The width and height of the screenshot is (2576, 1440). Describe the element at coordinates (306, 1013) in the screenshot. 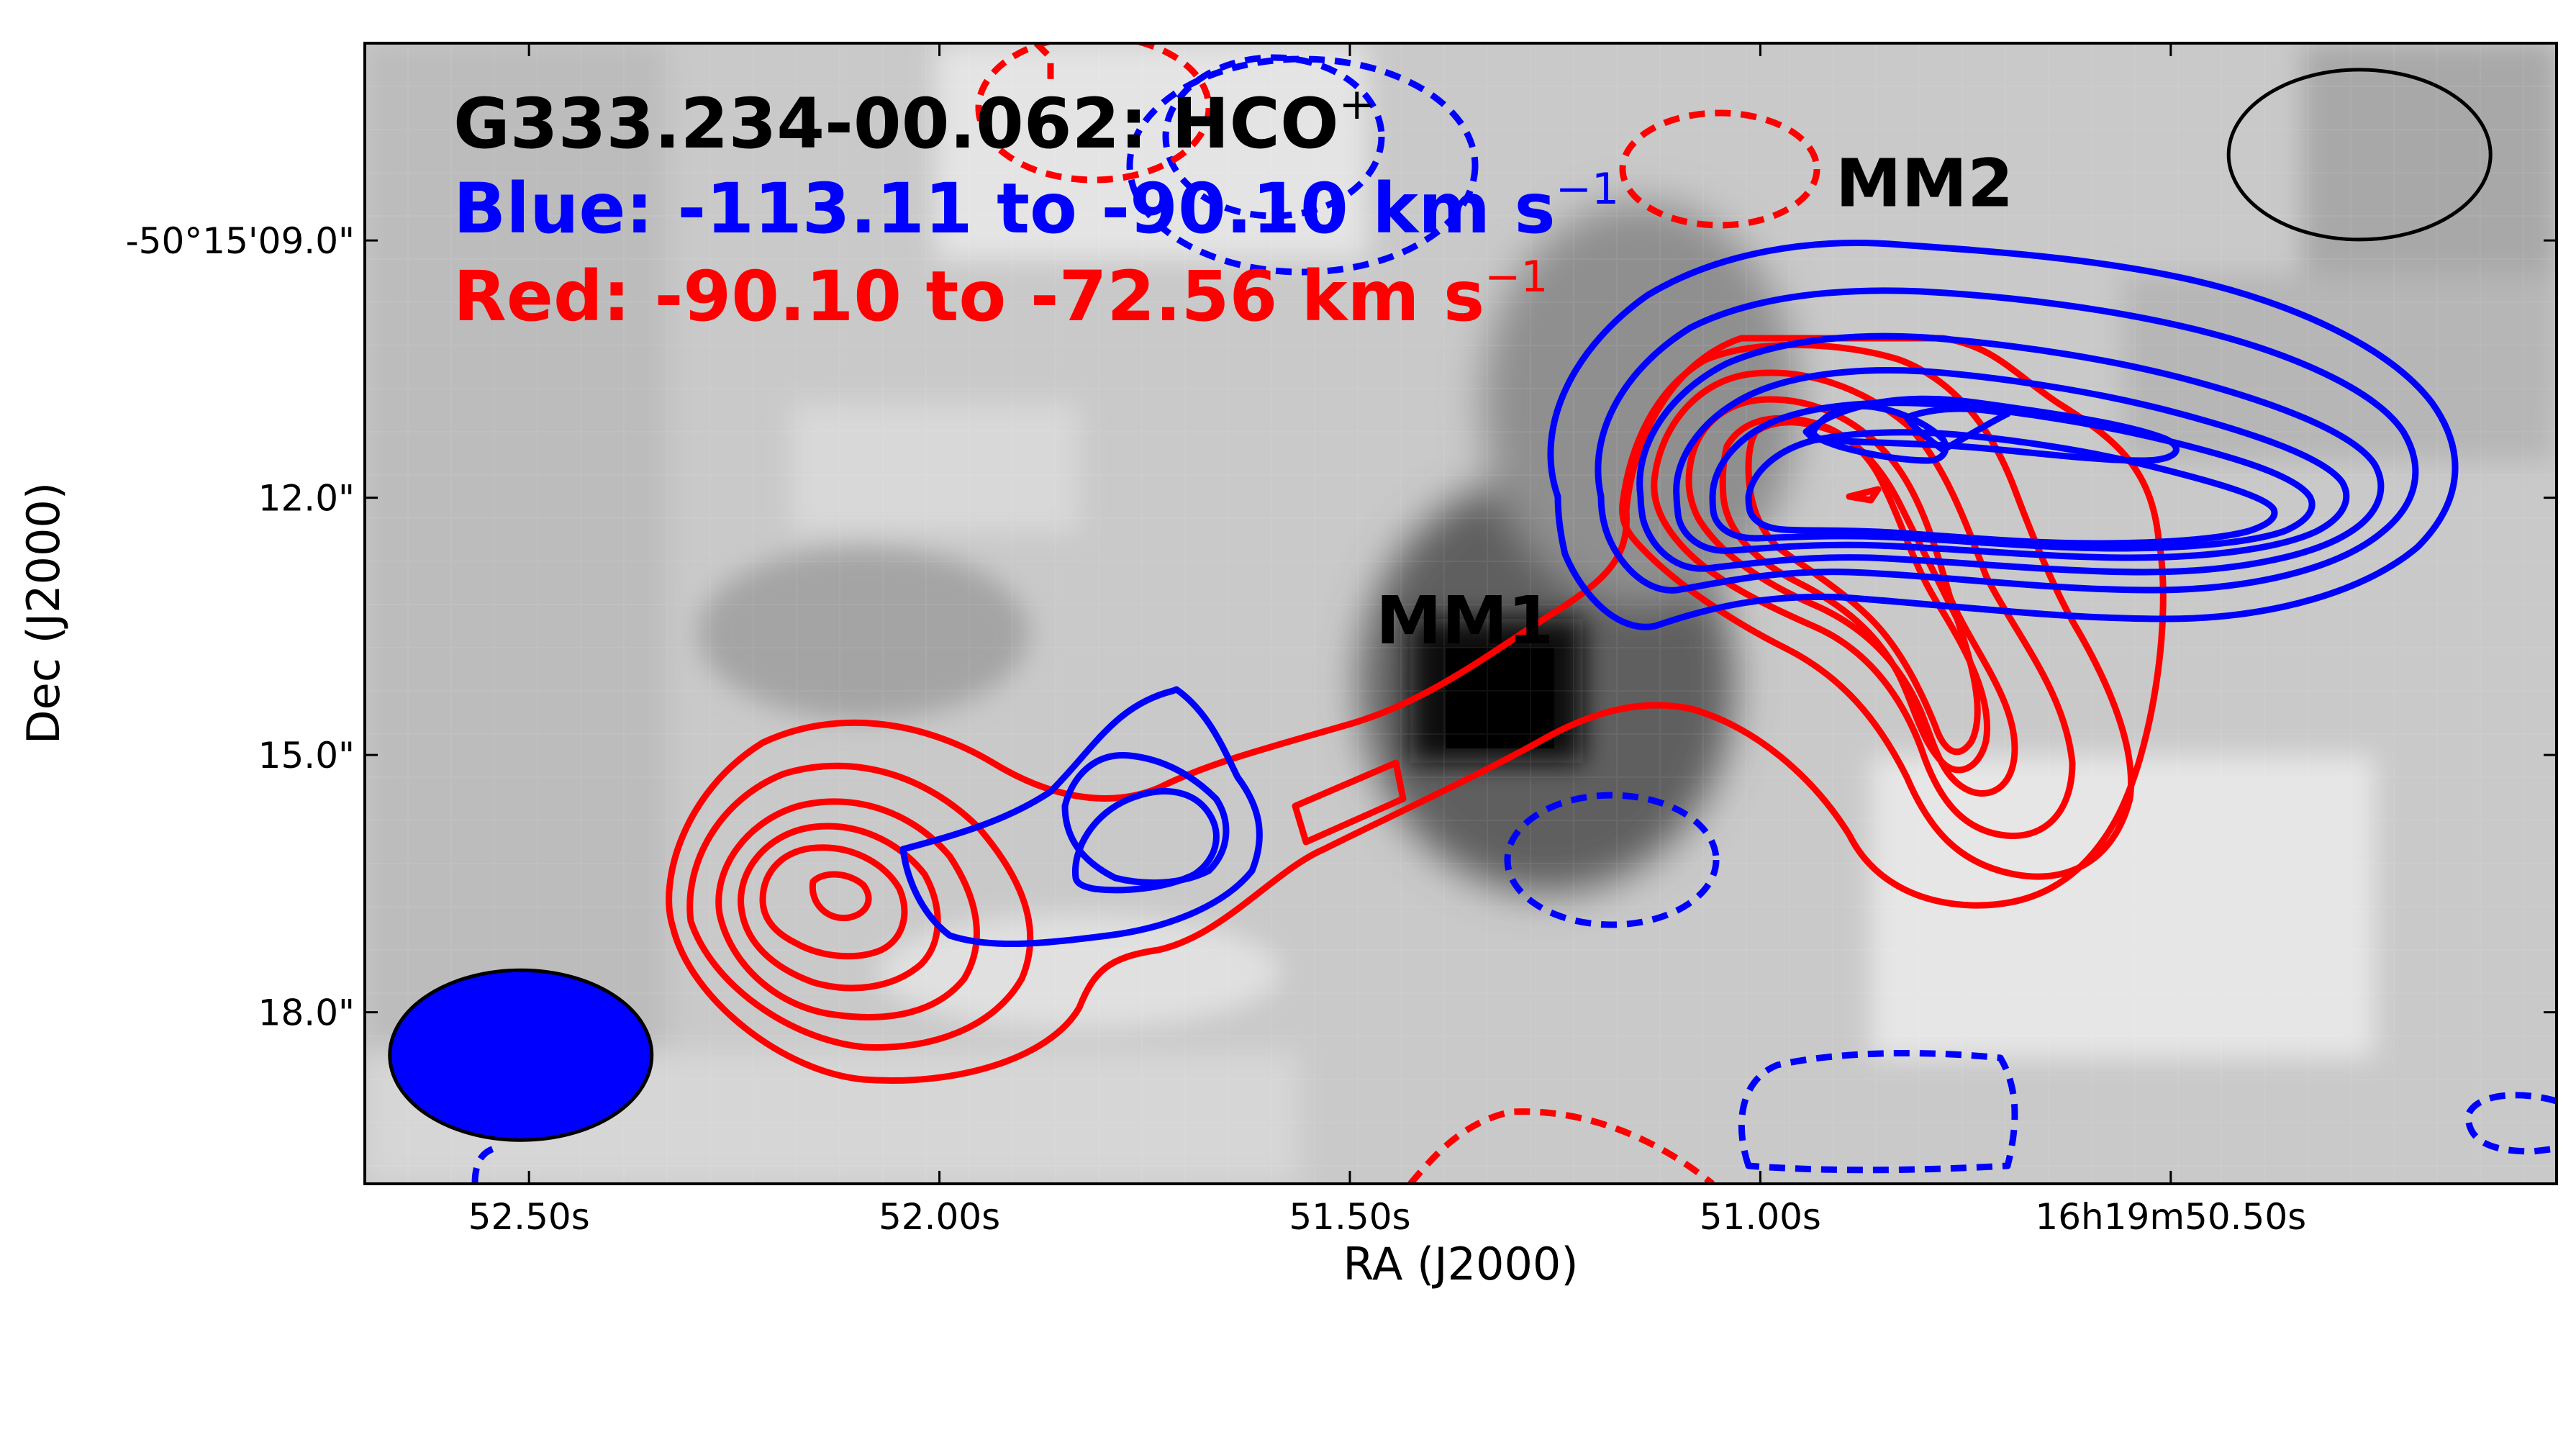

I see `y-tick-label: 18.0"` at that location.